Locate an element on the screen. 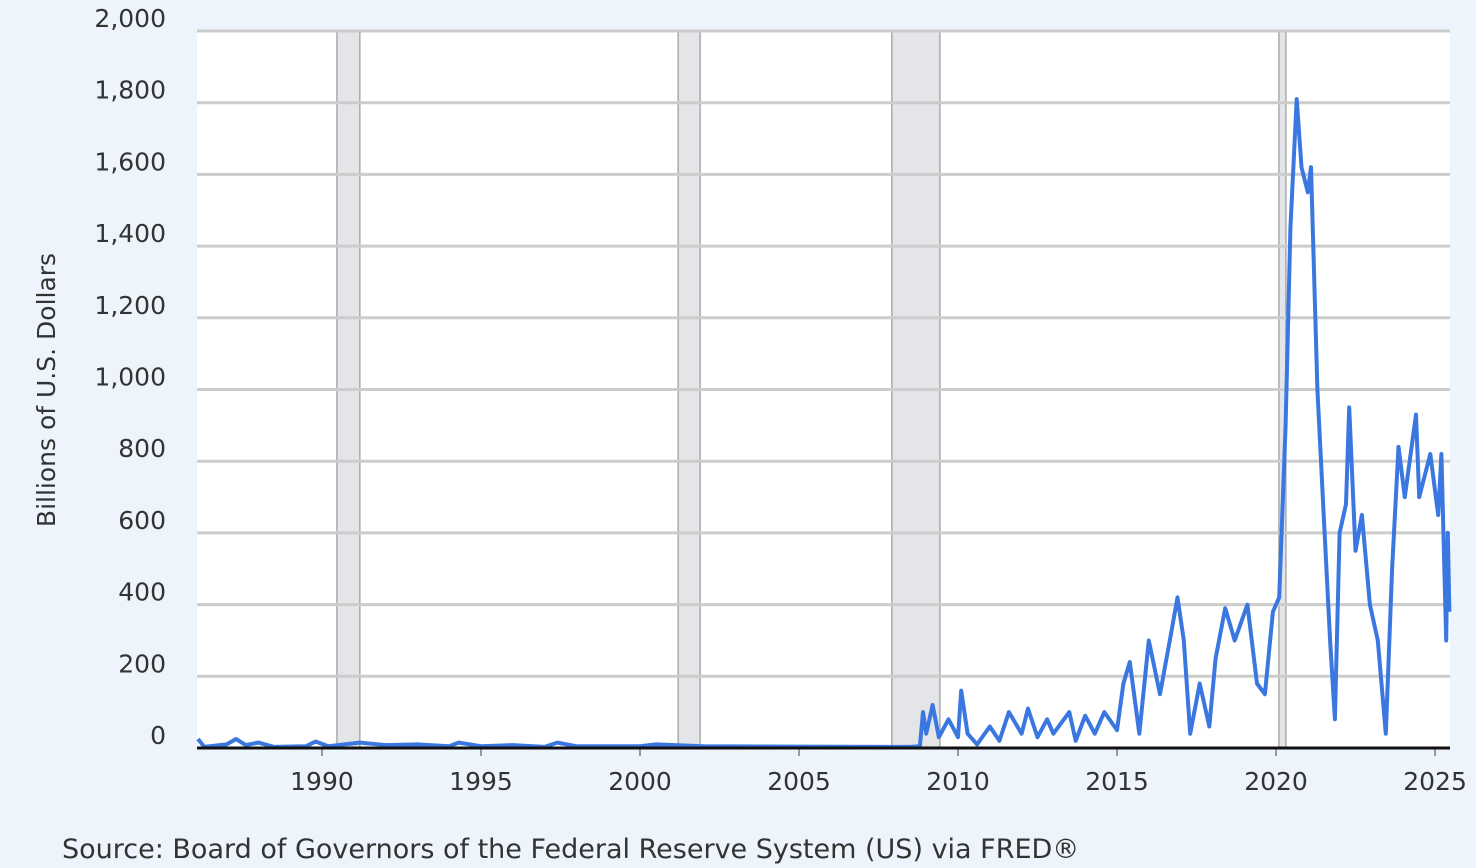  y-tick-label: 1,600 is located at coordinates (130, 161).